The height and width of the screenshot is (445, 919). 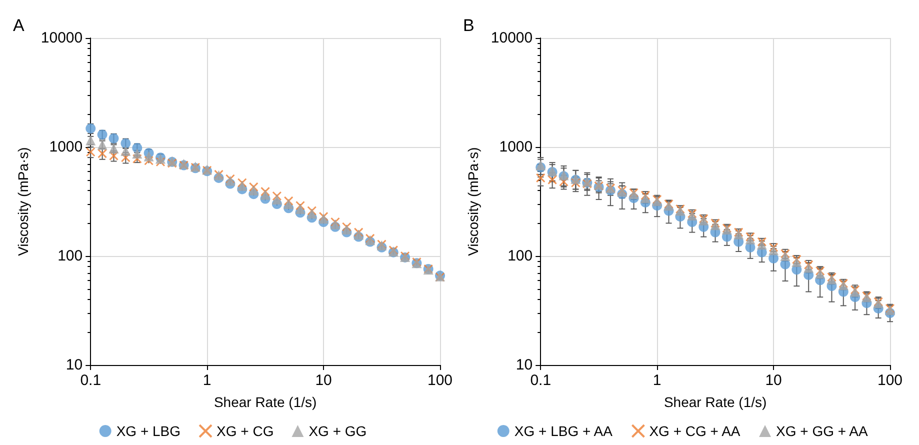 I want to click on legend-label: XG + CG, so click(x=245, y=431).